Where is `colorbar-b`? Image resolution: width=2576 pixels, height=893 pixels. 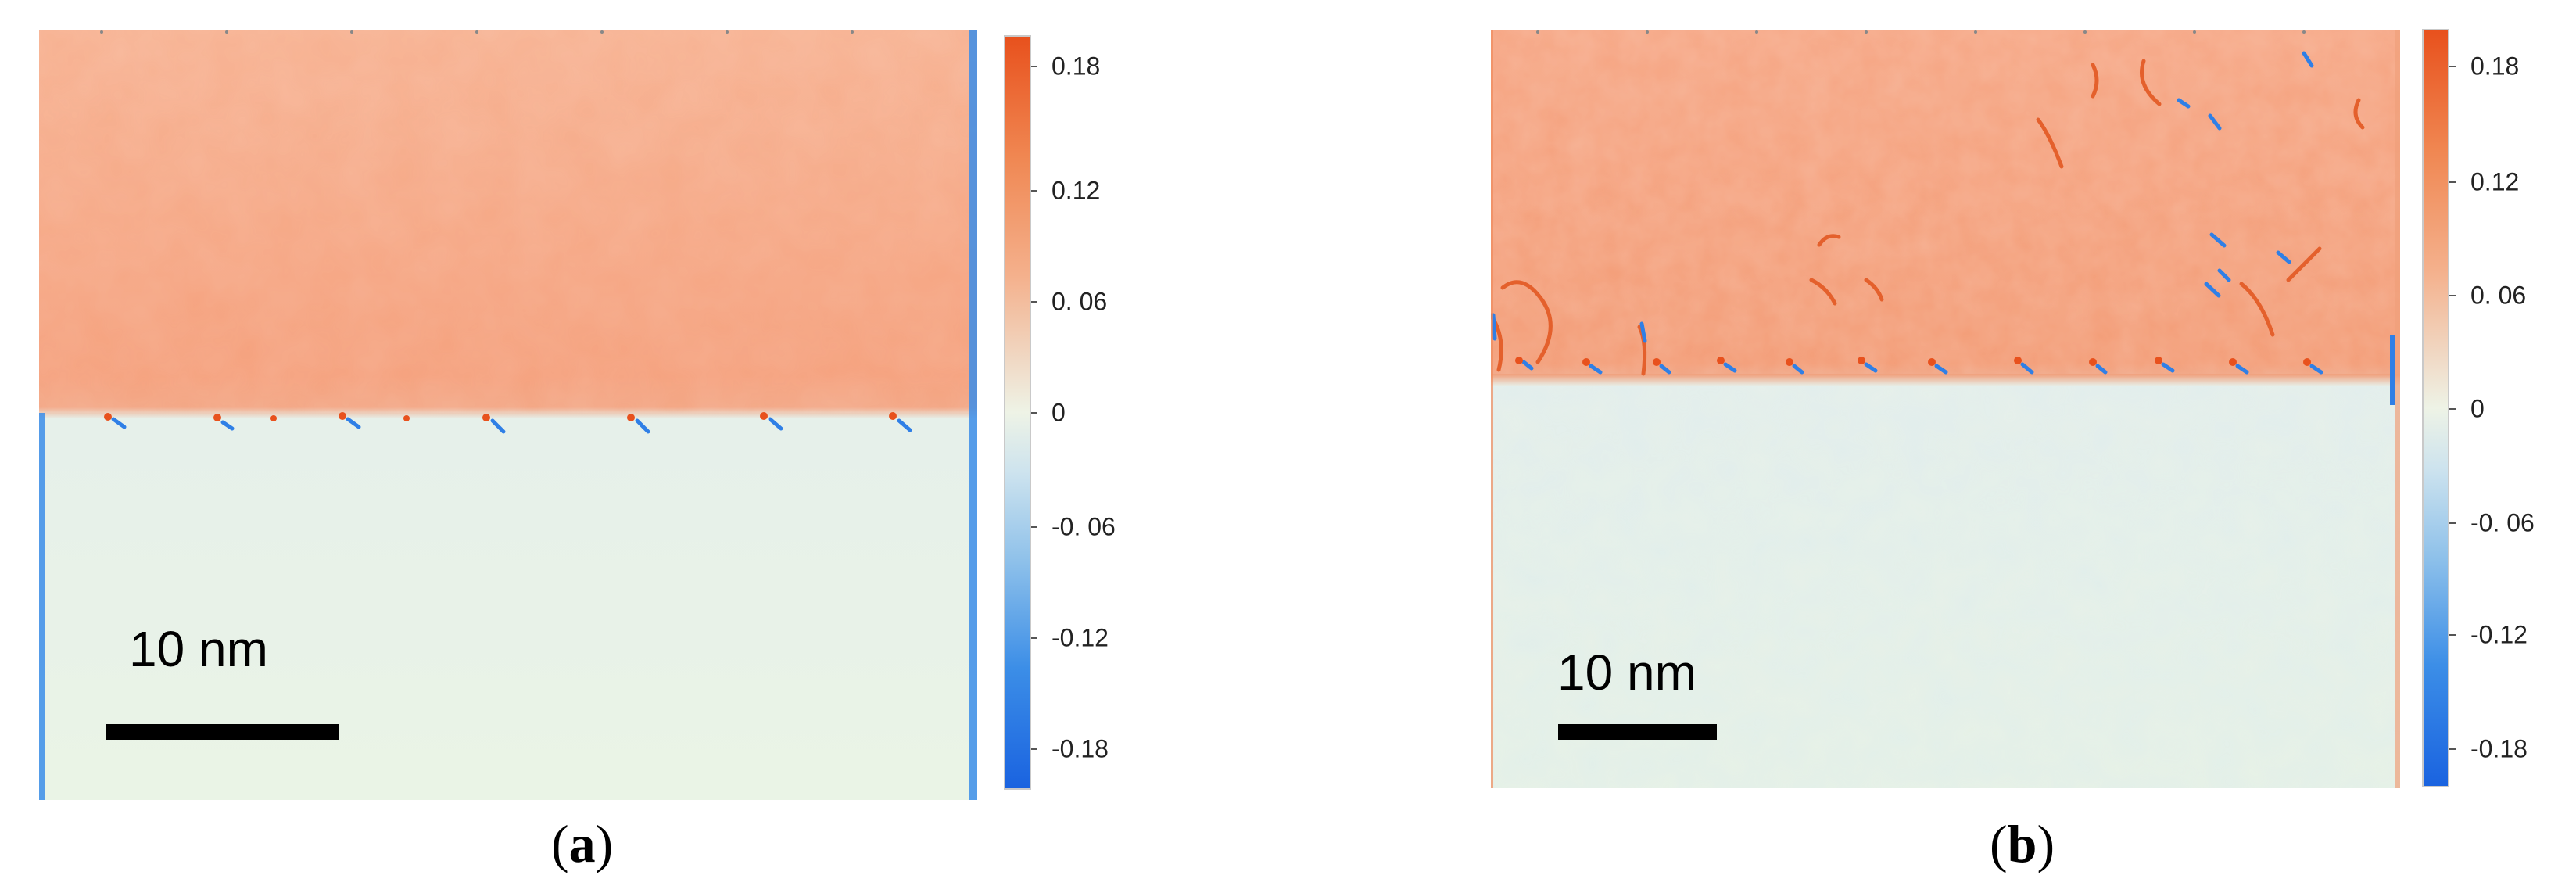 colorbar-b is located at coordinates (2435, 408).